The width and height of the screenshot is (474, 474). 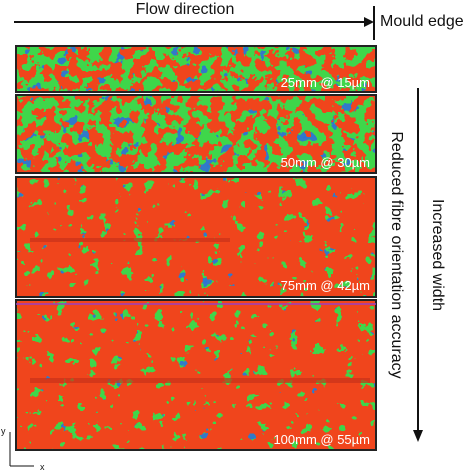 I want to click on panel: 25mm @ 15µm, so click(x=196, y=69).